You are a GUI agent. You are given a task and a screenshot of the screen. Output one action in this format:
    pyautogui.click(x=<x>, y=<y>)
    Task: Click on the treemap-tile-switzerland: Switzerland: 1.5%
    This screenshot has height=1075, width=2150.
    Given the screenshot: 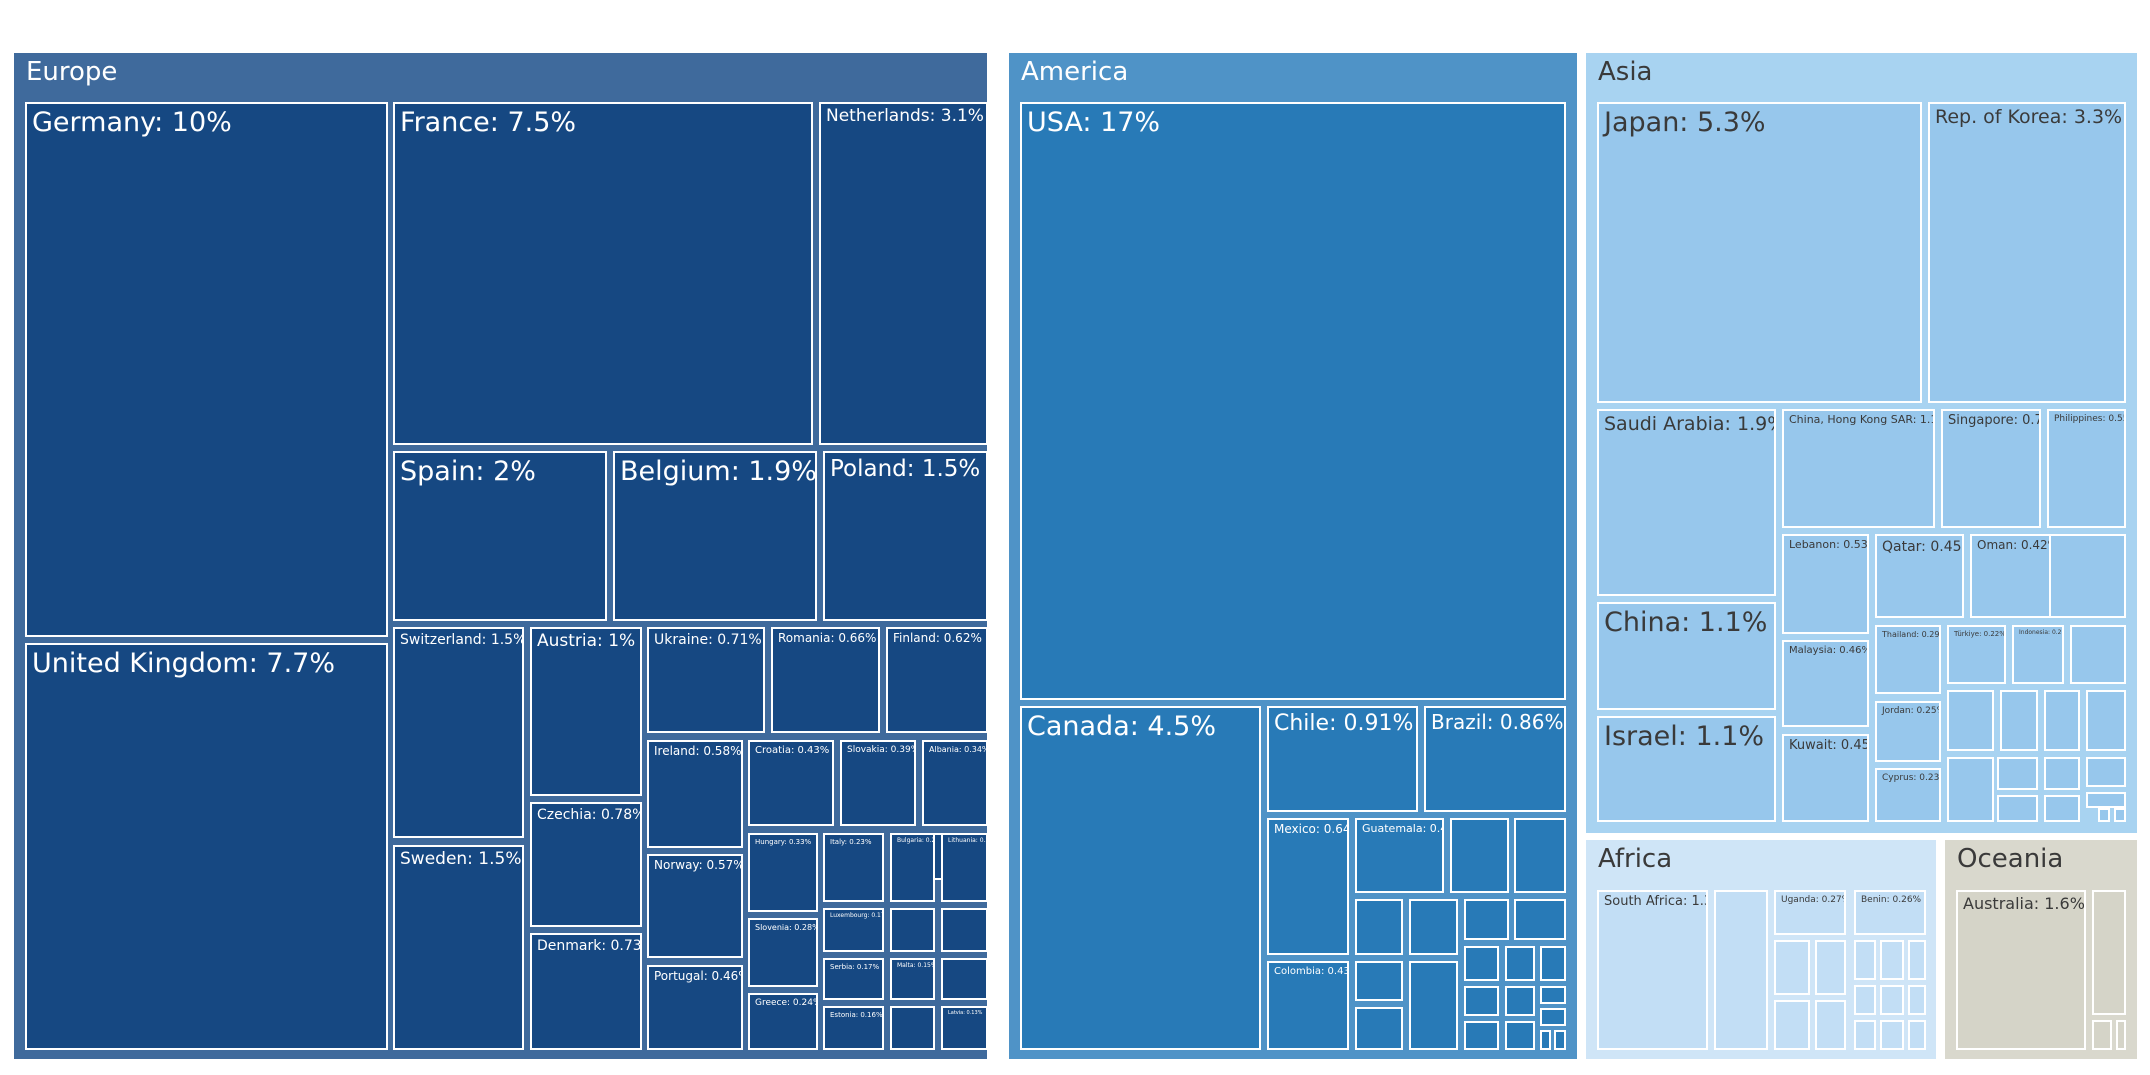 What is the action you would take?
    pyautogui.click(x=458, y=732)
    